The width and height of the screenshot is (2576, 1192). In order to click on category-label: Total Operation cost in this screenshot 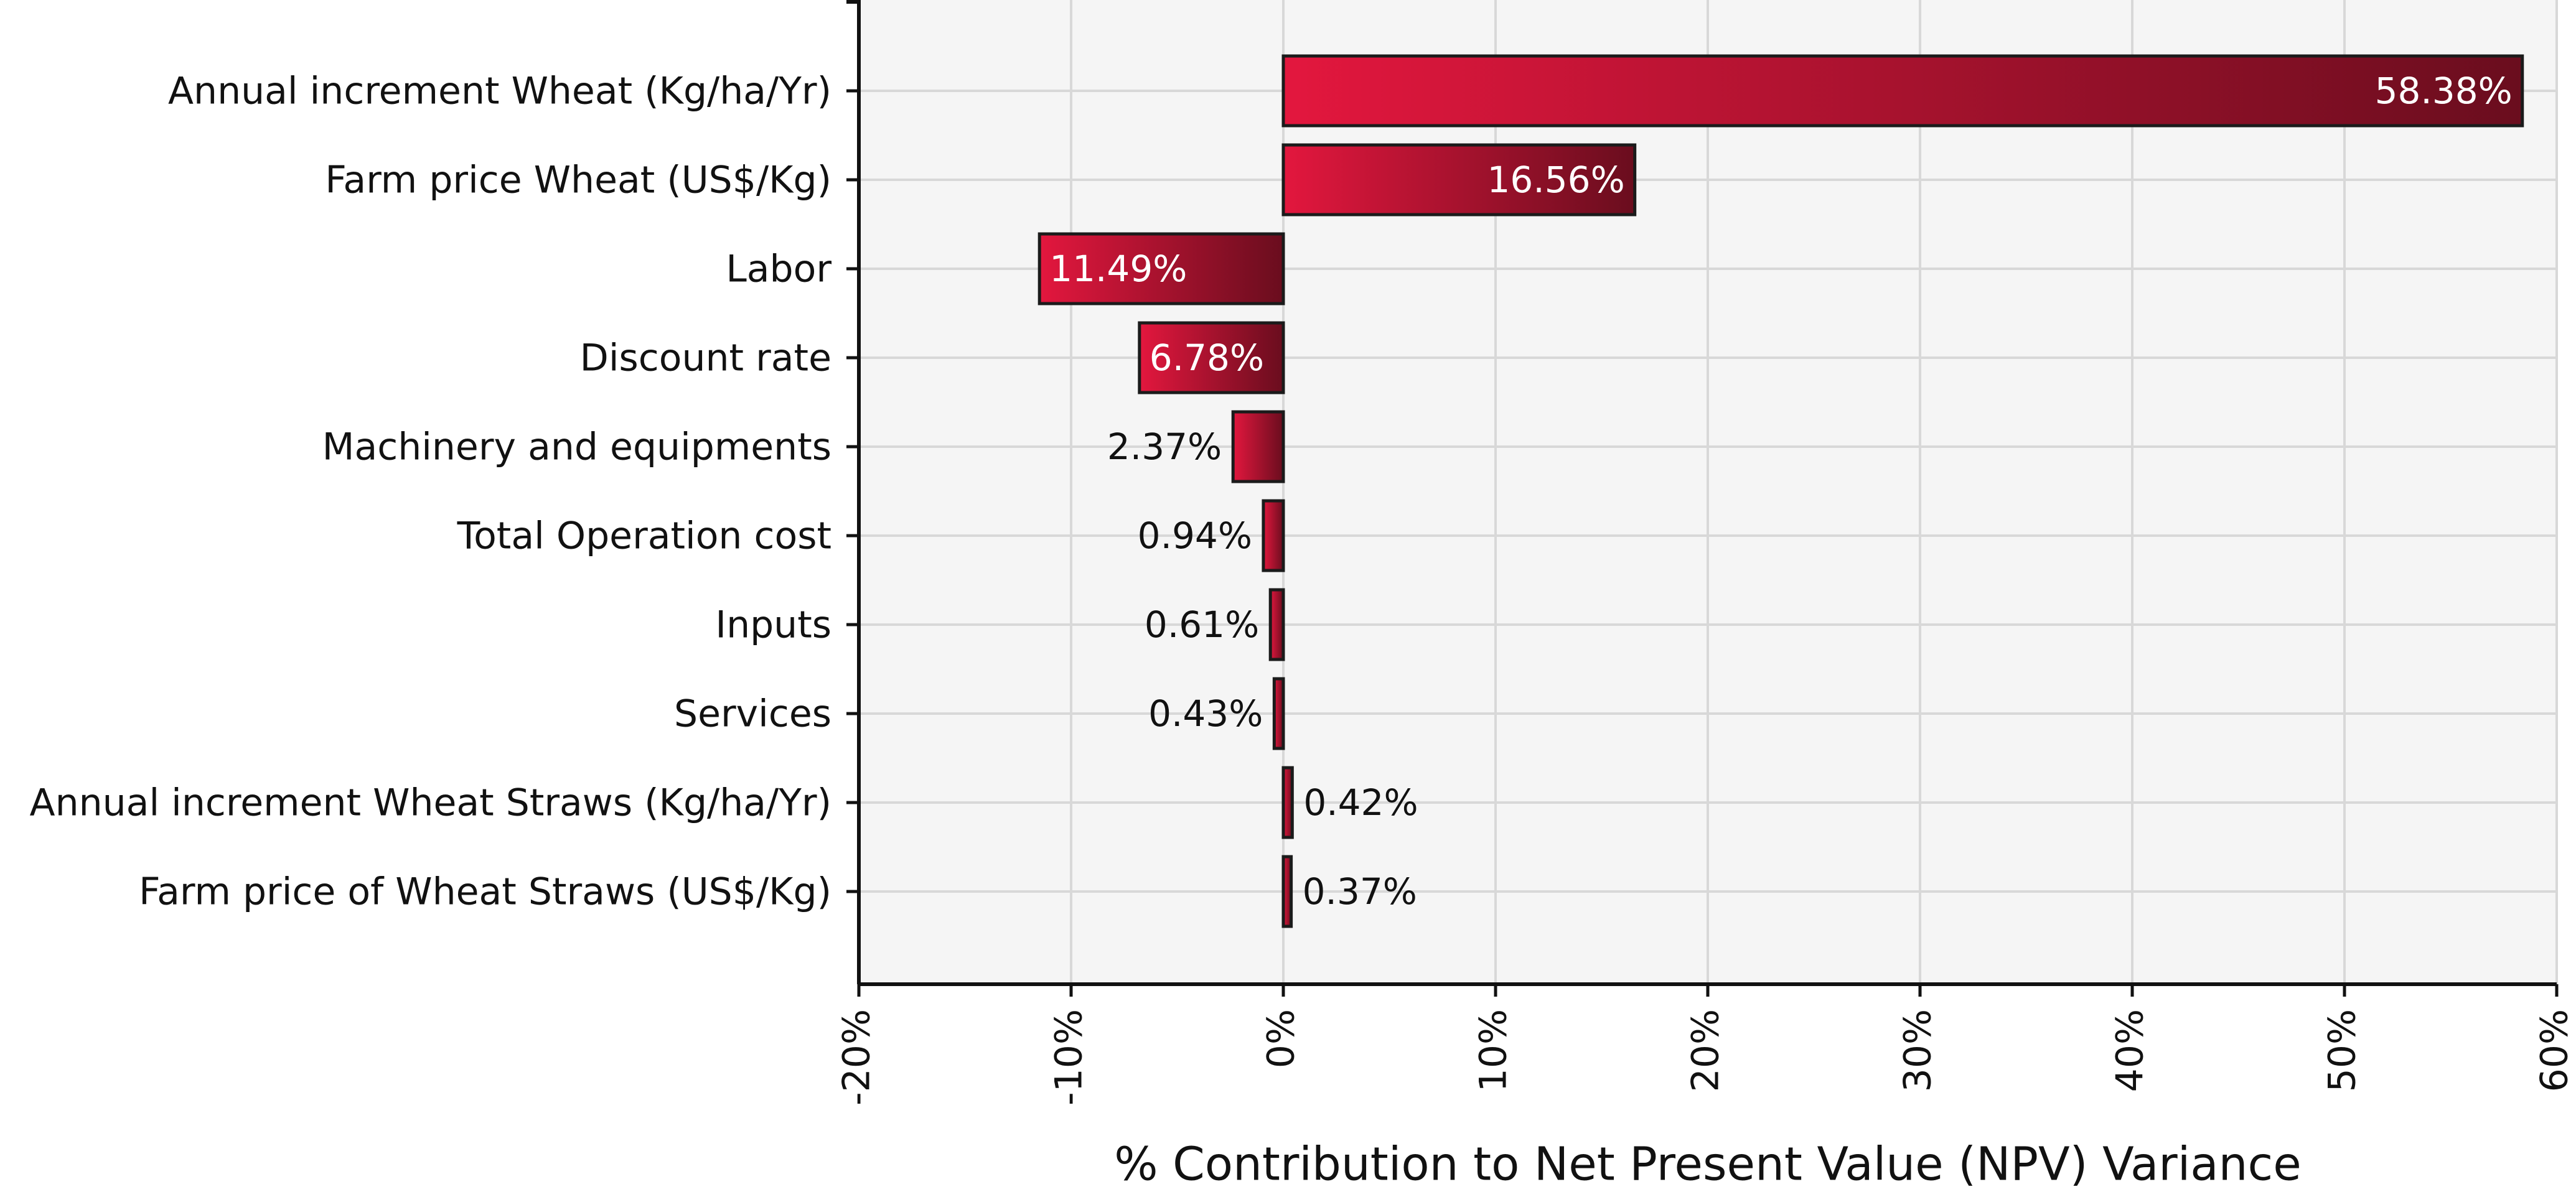, I will do `click(644, 536)`.